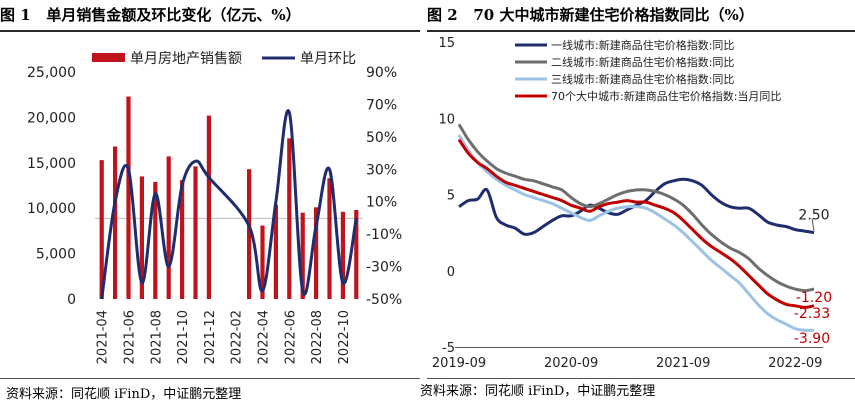  I want to click on x-tick-label: 2022-02, so click(237, 337).